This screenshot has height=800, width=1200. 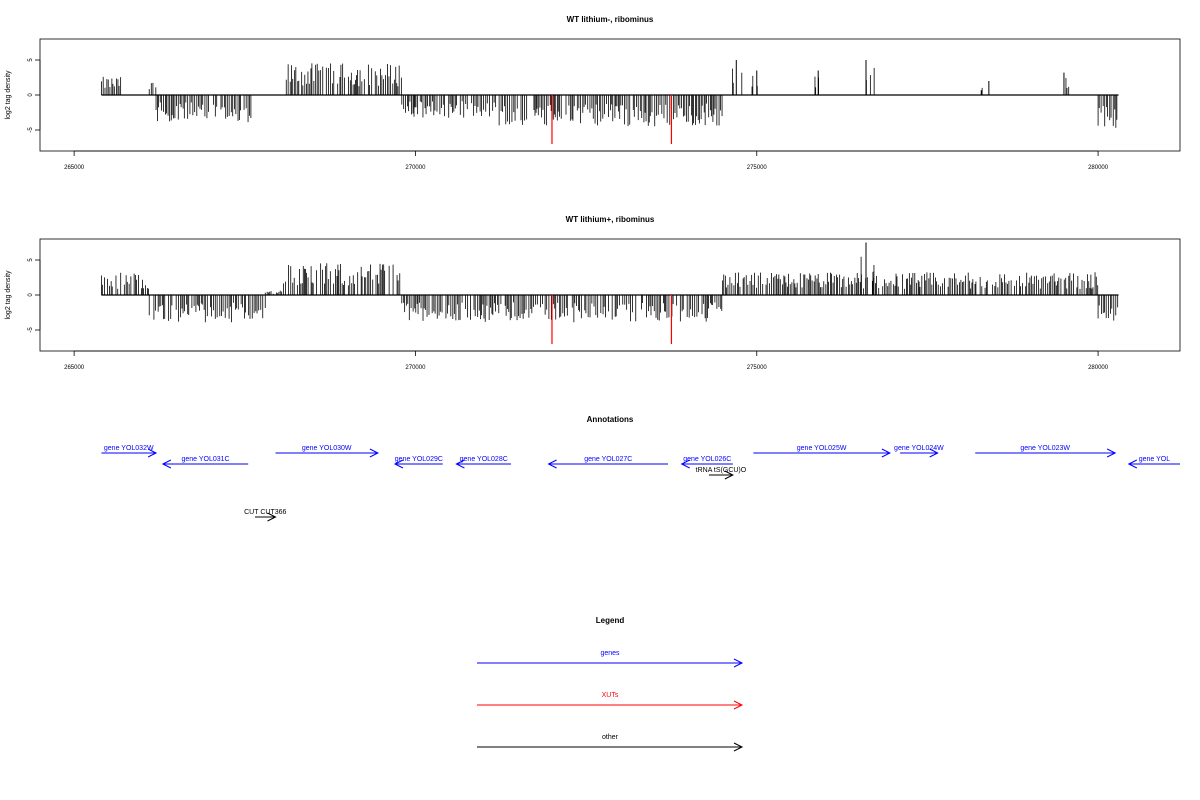 I want to click on feature-label: tRNA tS(GCU)O, so click(x=721, y=470).